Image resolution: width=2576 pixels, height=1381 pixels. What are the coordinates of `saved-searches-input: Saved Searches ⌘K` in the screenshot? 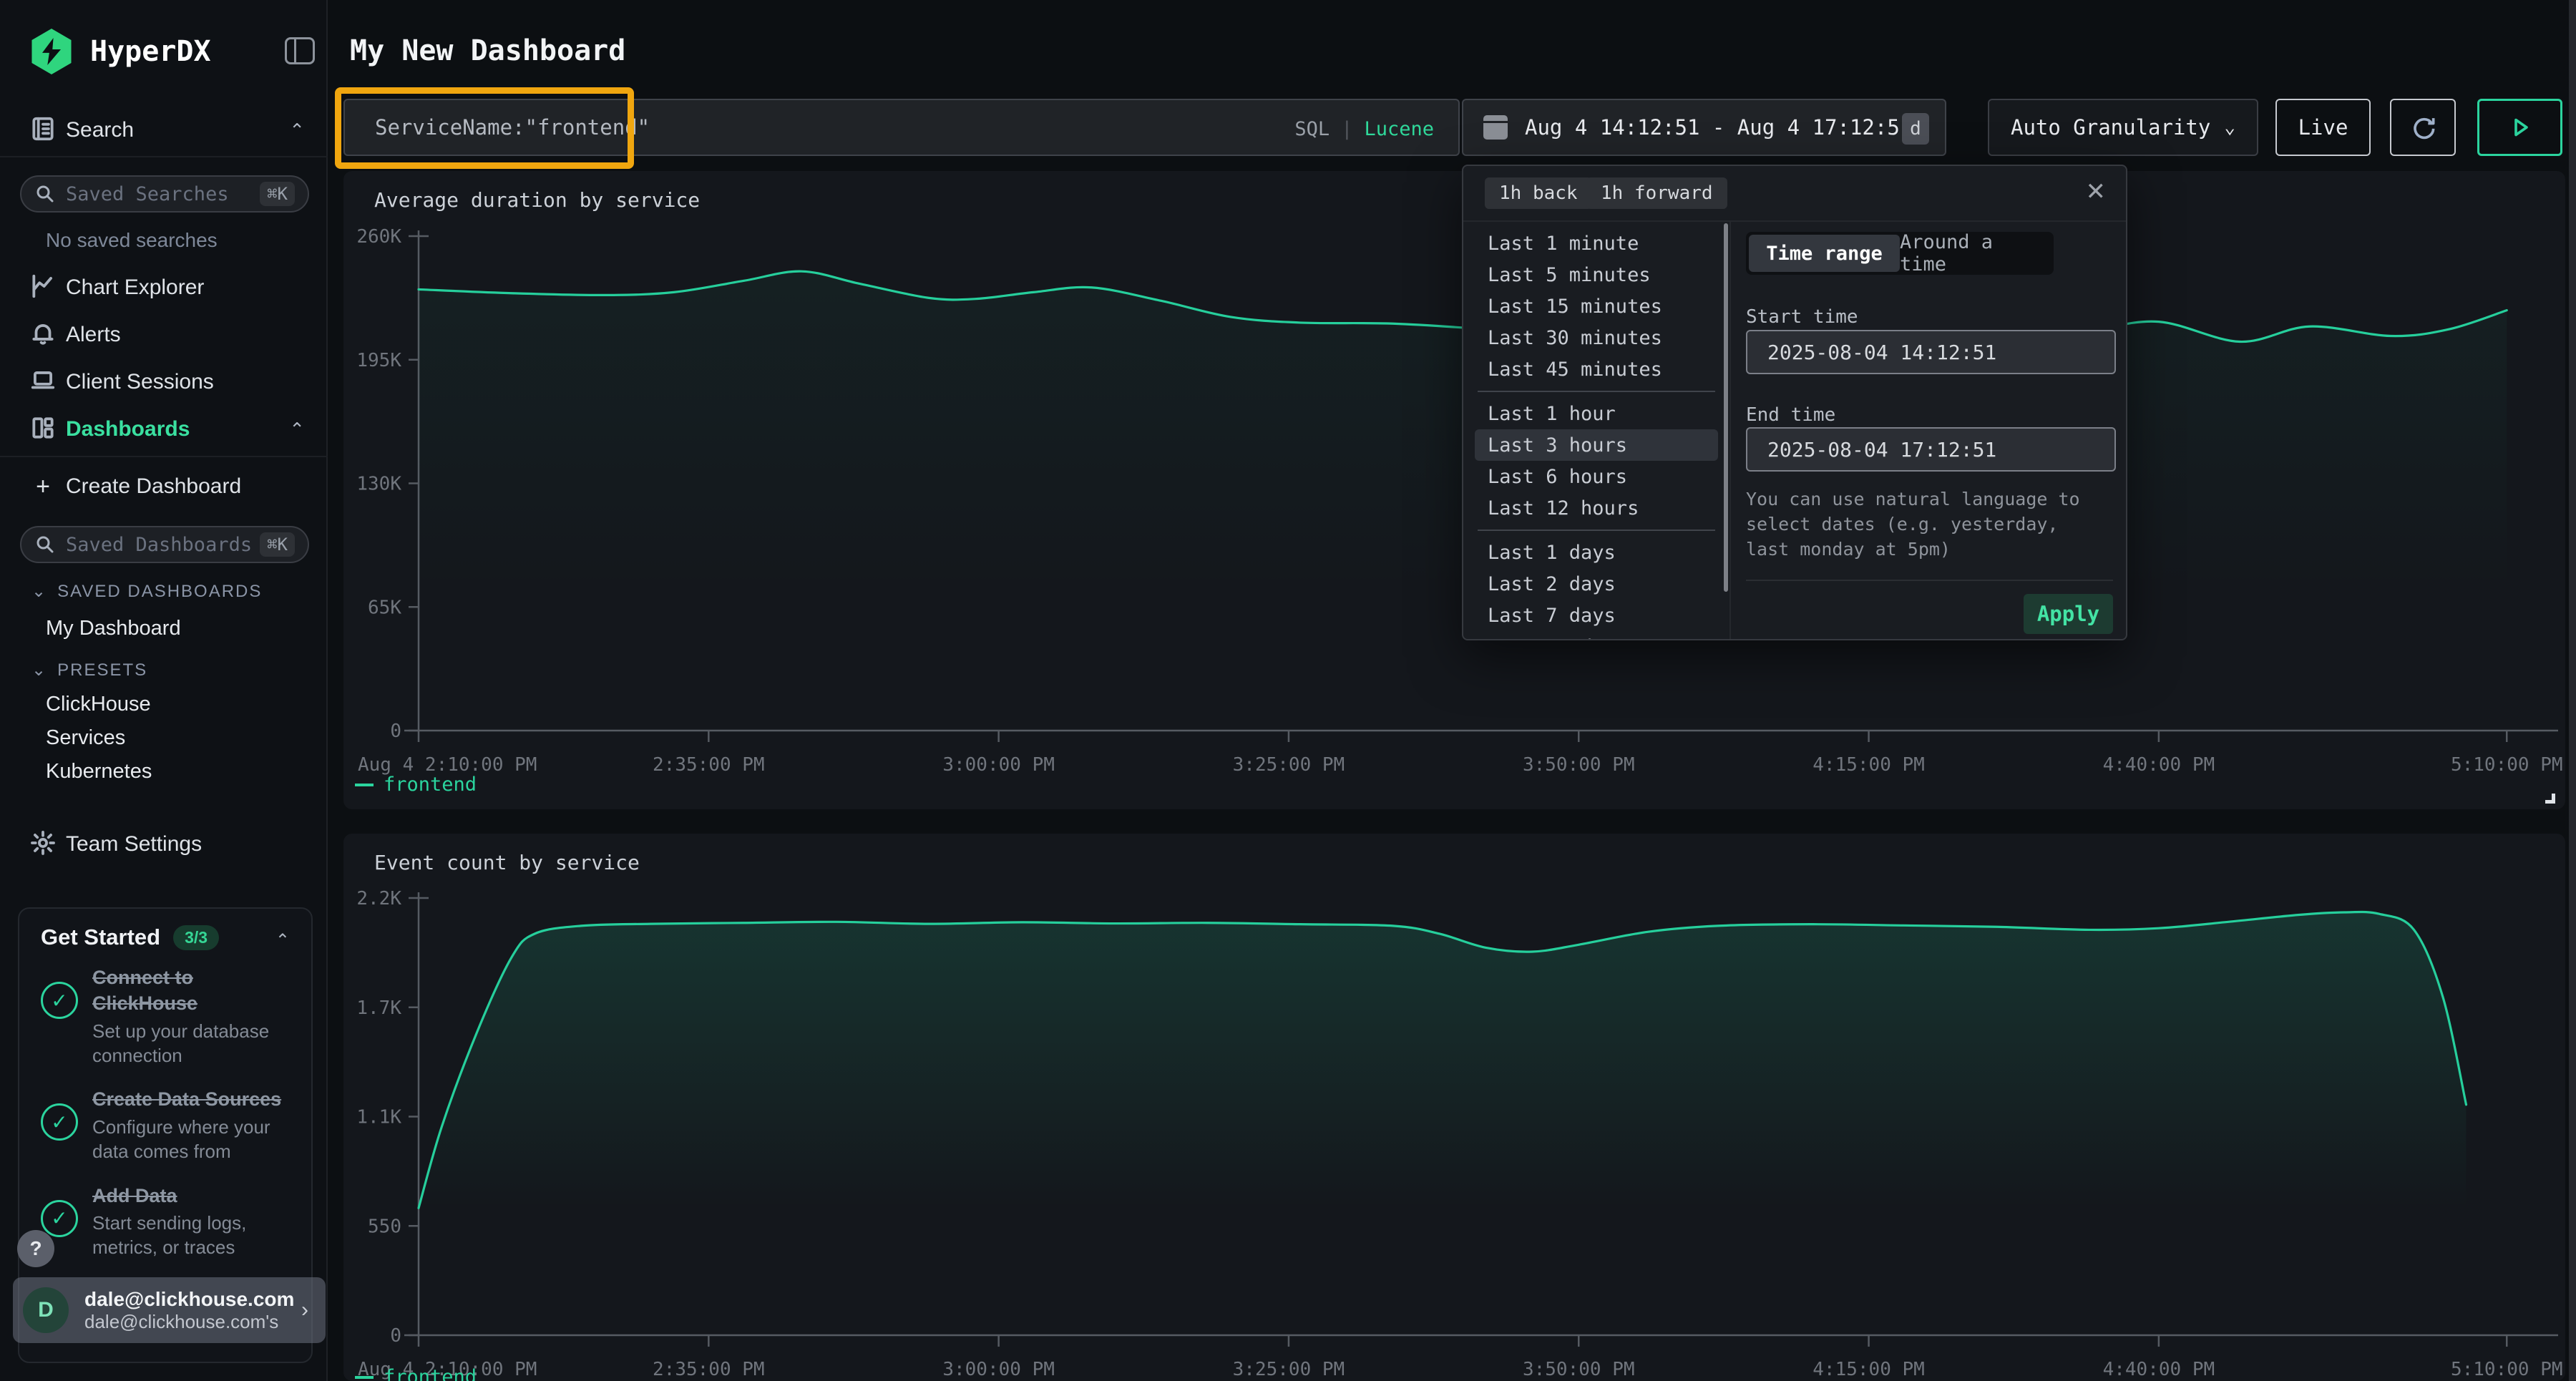 It's located at (164, 194).